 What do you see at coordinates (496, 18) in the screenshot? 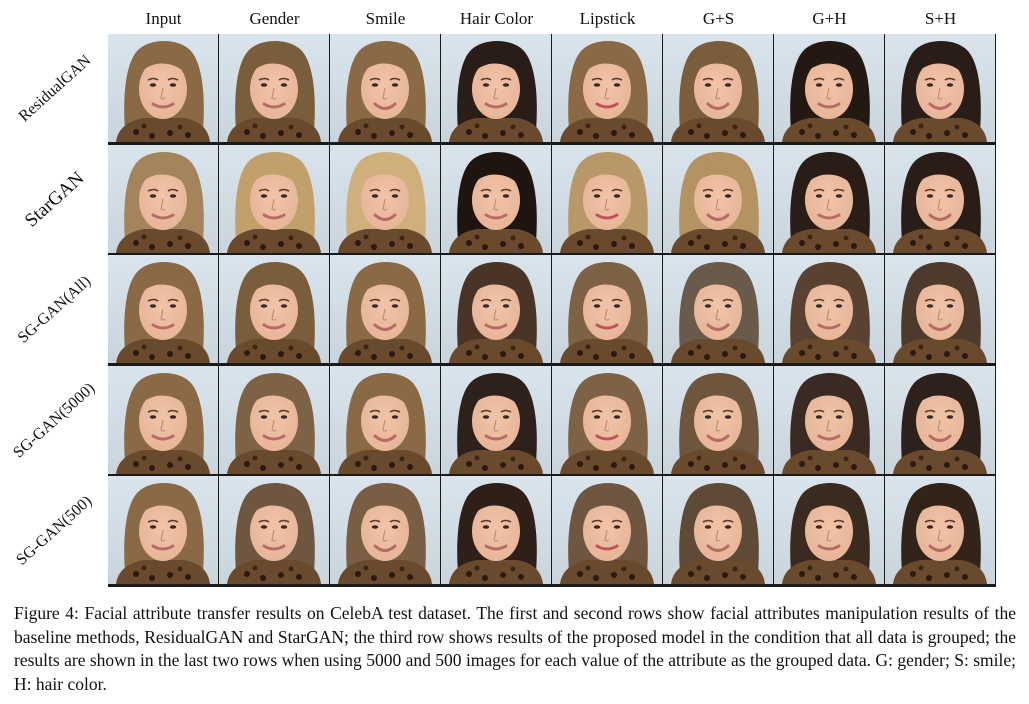
I see `column-header: Hair Color` at bounding box center [496, 18].